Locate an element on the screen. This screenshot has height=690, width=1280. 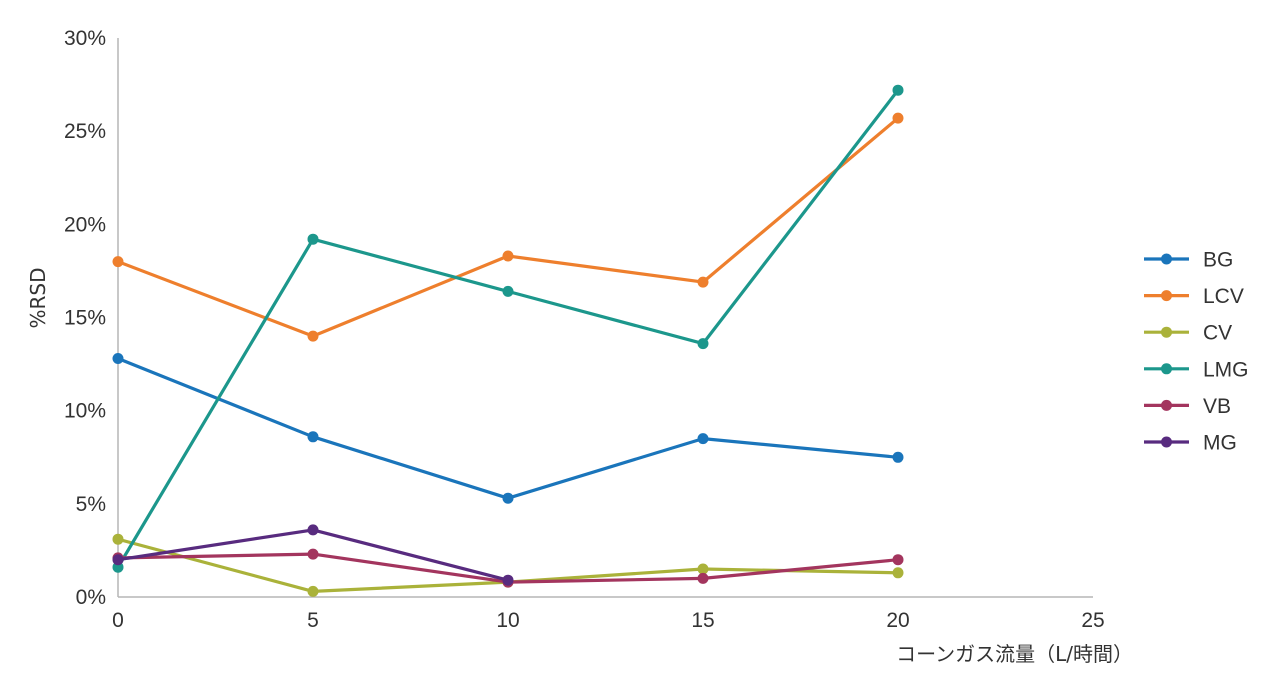
y-tick-label: 20% is located at coordinates (85, 224).